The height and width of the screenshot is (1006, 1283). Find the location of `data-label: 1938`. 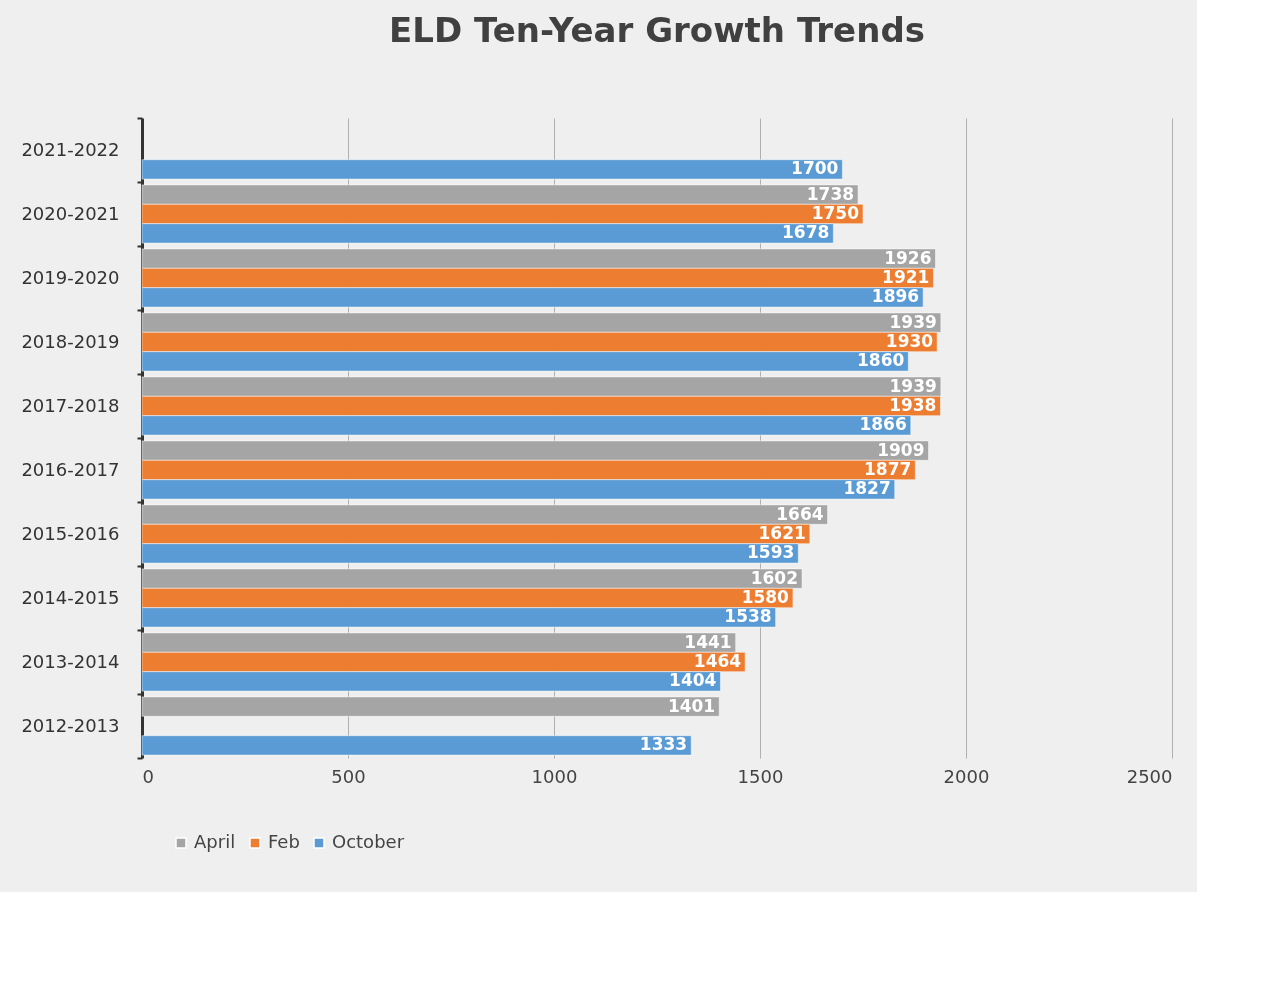

data-label: 1938 is located at coordinates (913, 405).